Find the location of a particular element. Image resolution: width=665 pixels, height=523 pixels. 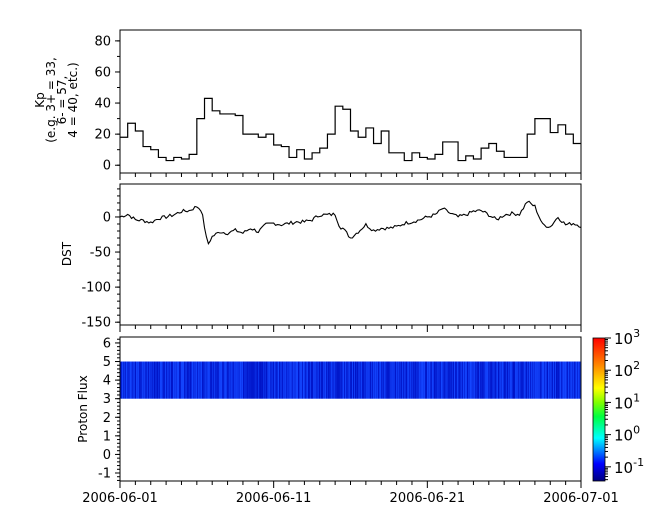

x-tick-label: 2006-07-01 is located at coordinates (581, 498).